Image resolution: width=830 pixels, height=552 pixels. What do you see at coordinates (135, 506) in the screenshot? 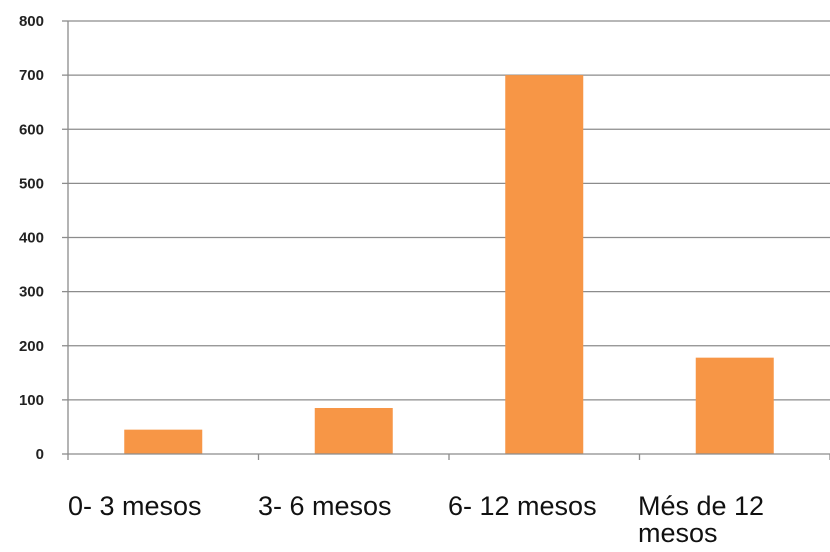
I see `x-tick-label: 0- 3 mesos` at bounding box center [135, 506].